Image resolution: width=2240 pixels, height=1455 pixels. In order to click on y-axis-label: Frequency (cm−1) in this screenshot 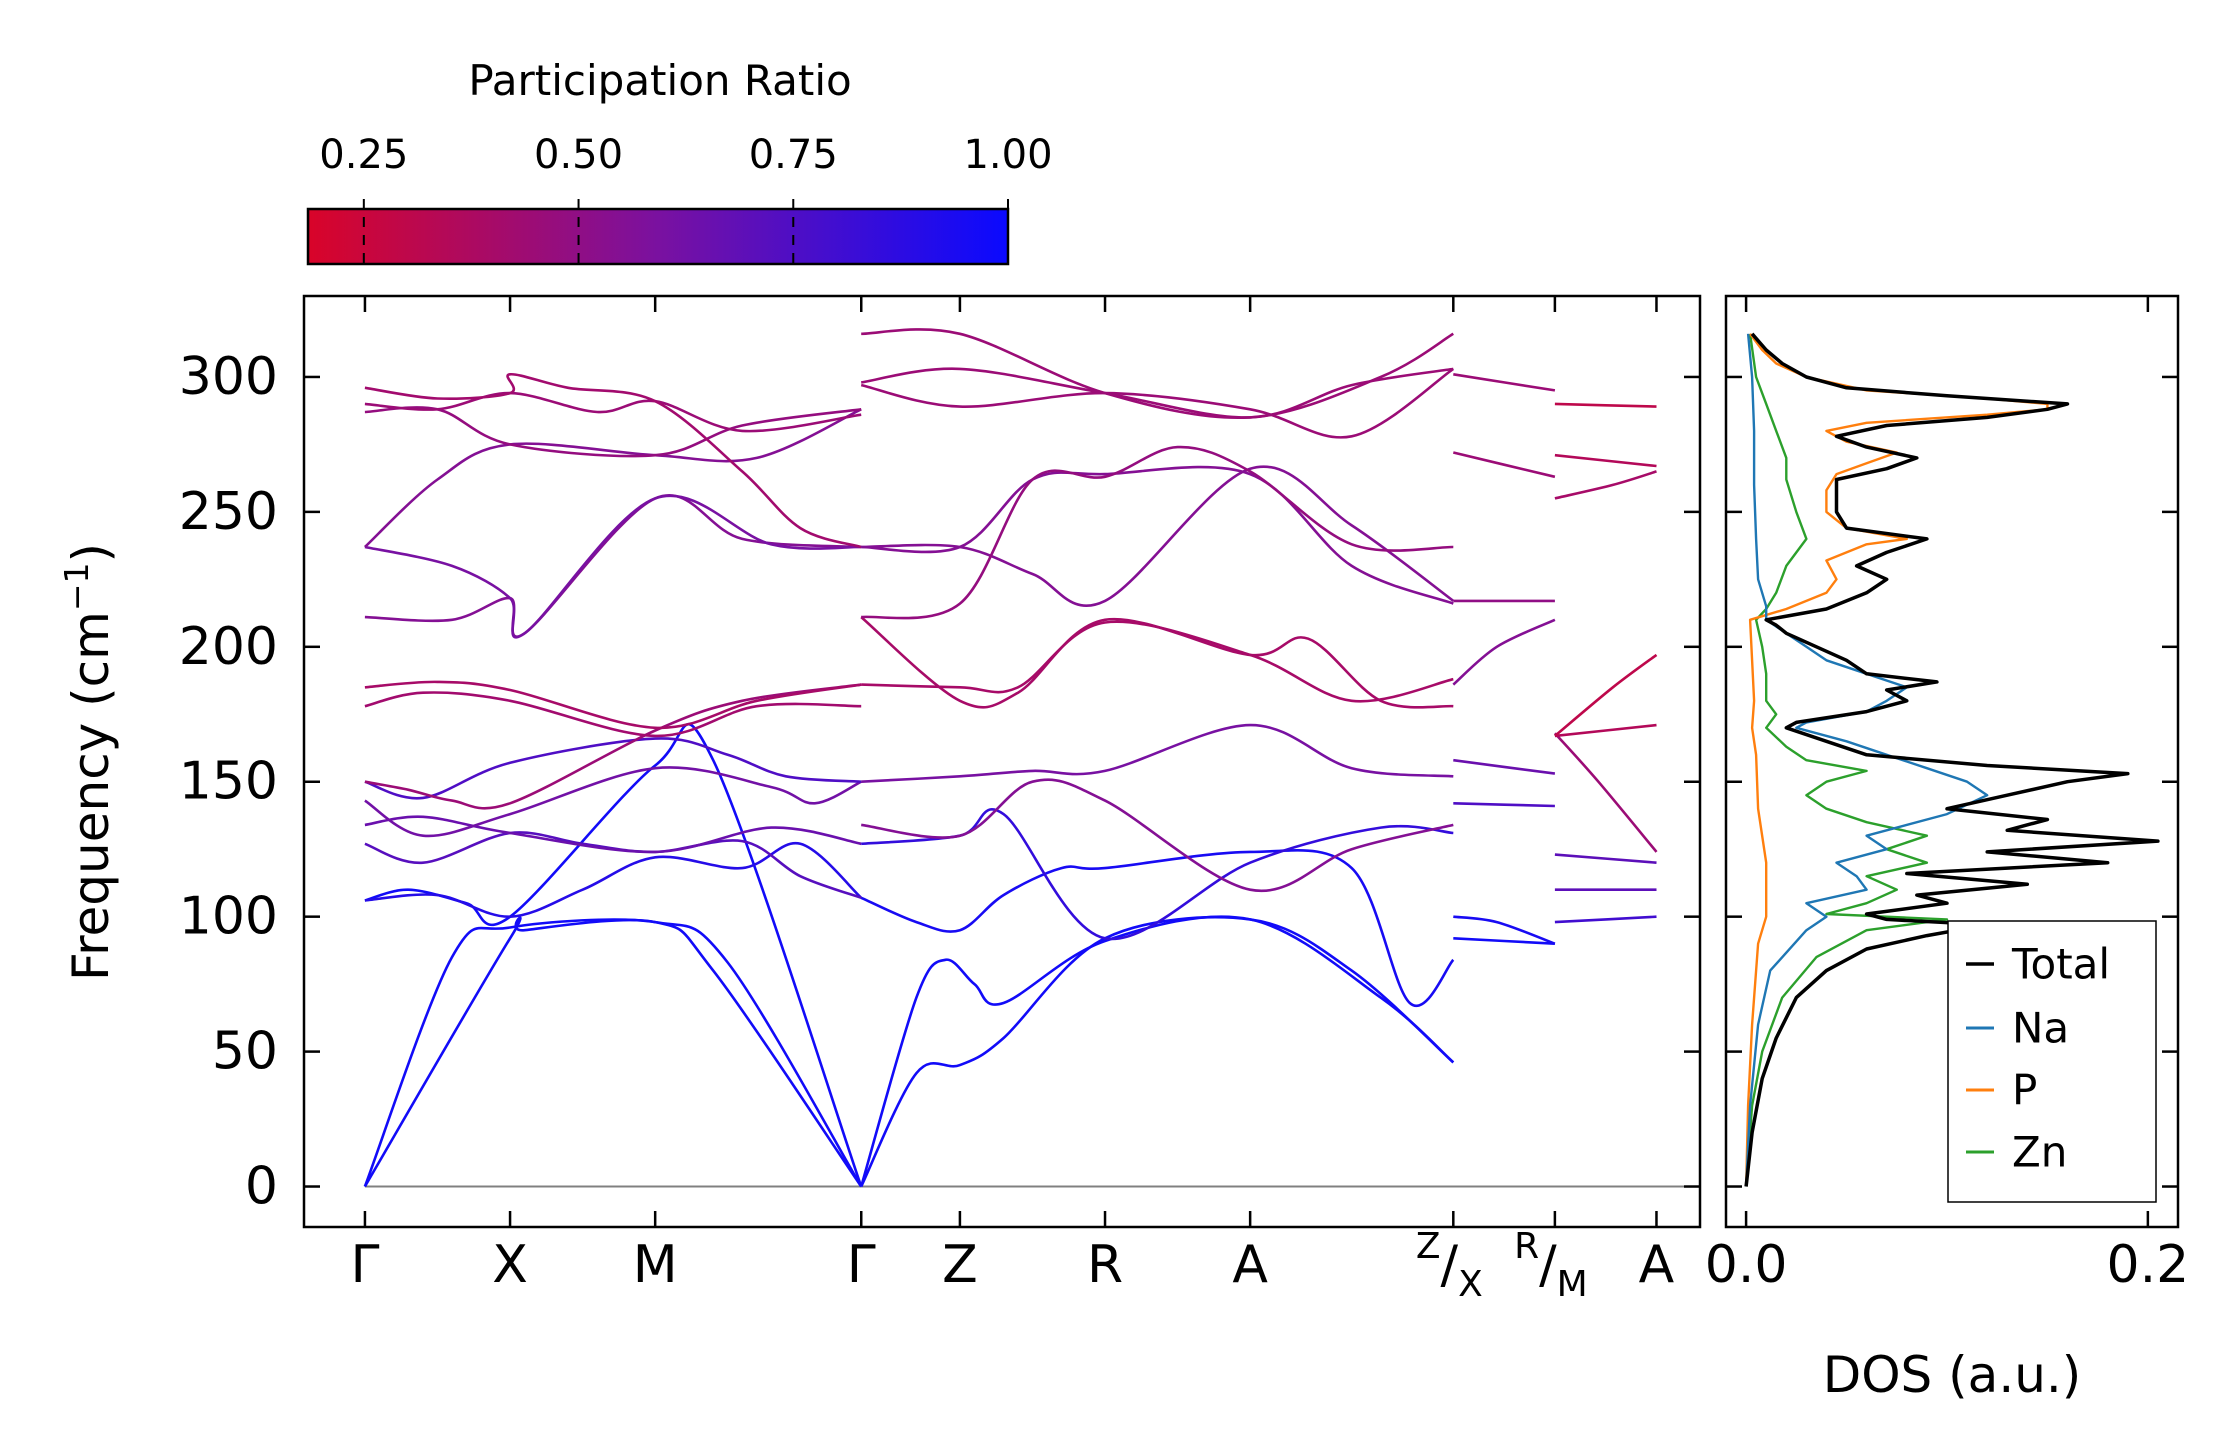, I will do `click(88, 762)`.